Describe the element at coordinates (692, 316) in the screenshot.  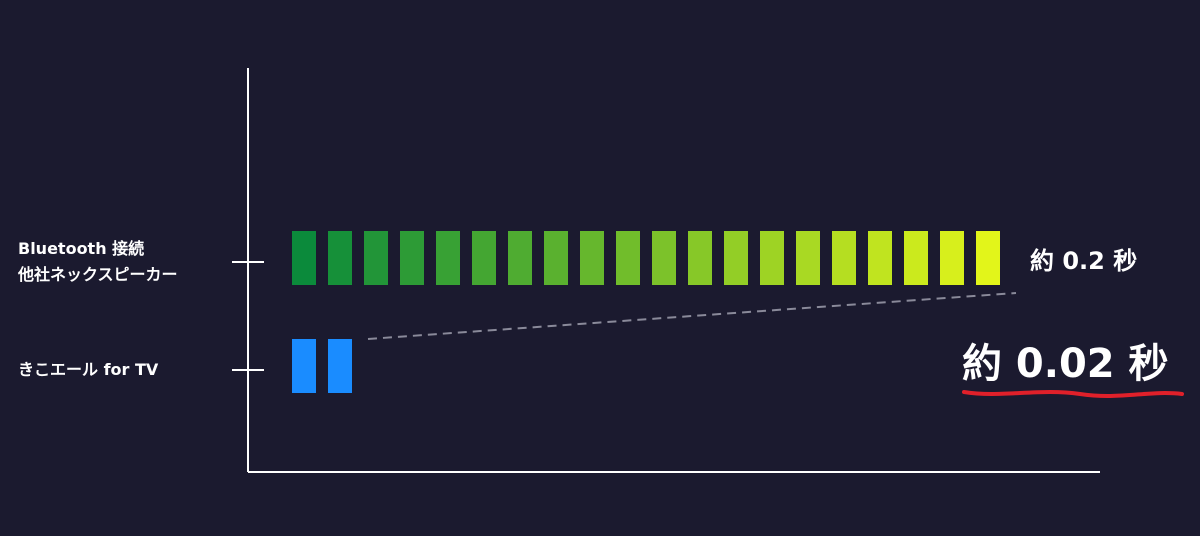
I see `connector` at that location.